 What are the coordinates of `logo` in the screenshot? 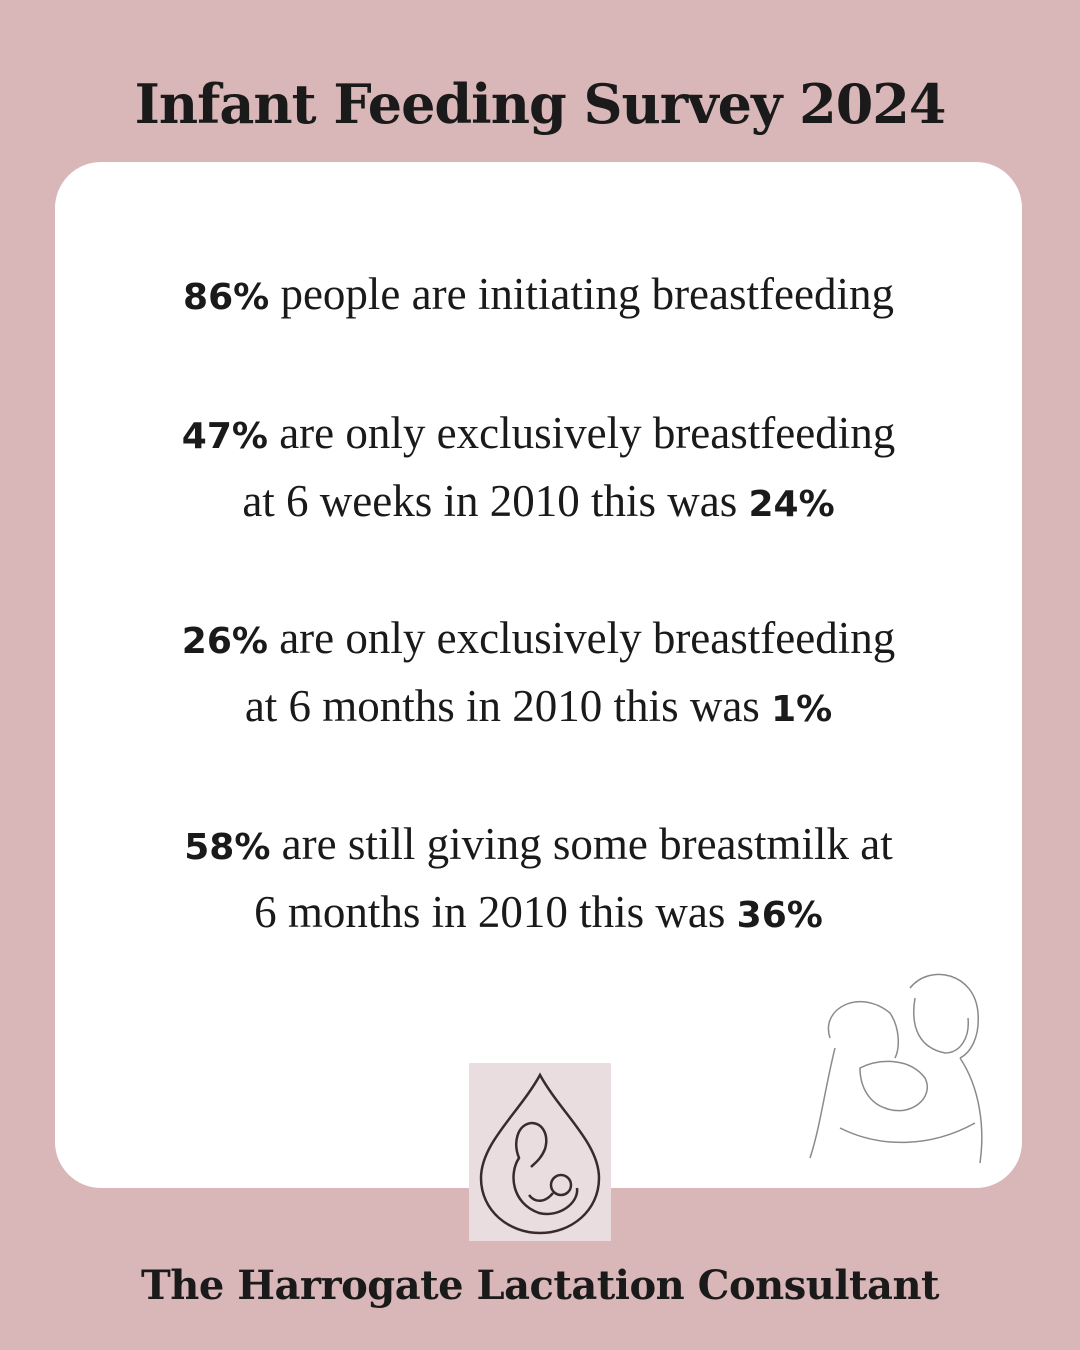 It's located at (540, 1152).